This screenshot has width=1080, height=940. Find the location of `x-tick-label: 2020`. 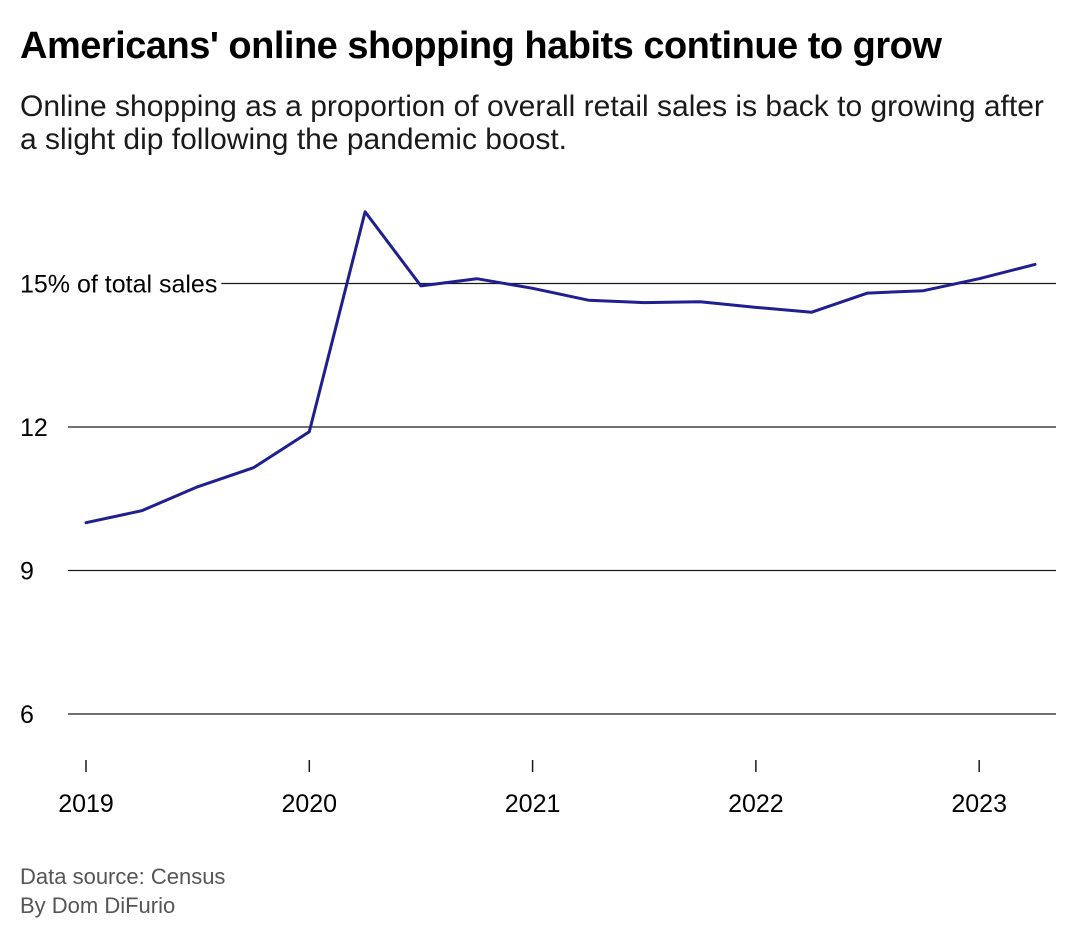

x-tick-label: 2020 is located at coordinates (309, 804).